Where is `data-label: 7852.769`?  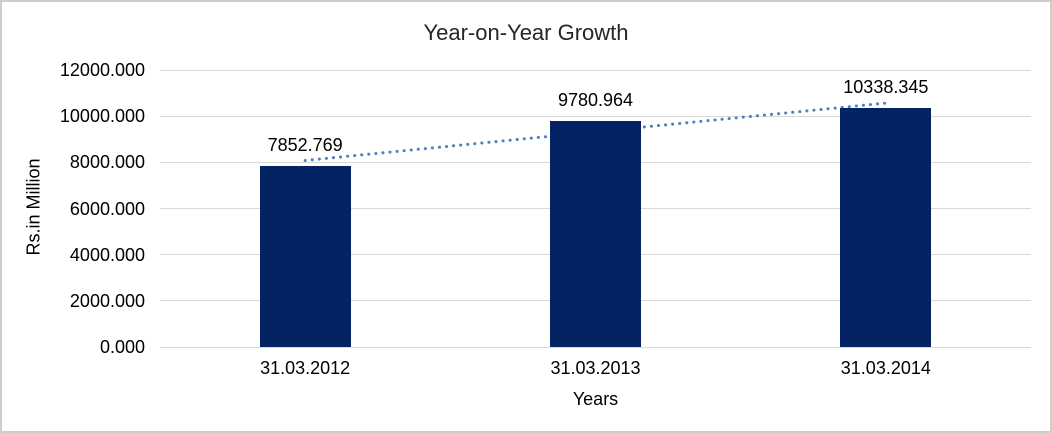 data-label: 7852.769 is located at coordinates (305, 144).